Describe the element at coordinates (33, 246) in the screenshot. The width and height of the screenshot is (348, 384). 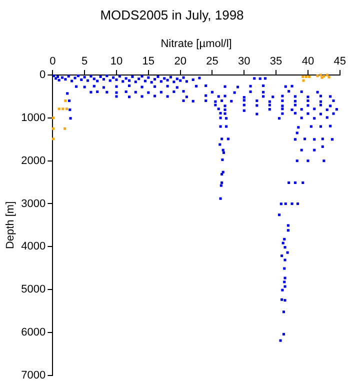
I see `y-tick-label: 4000` at that location.